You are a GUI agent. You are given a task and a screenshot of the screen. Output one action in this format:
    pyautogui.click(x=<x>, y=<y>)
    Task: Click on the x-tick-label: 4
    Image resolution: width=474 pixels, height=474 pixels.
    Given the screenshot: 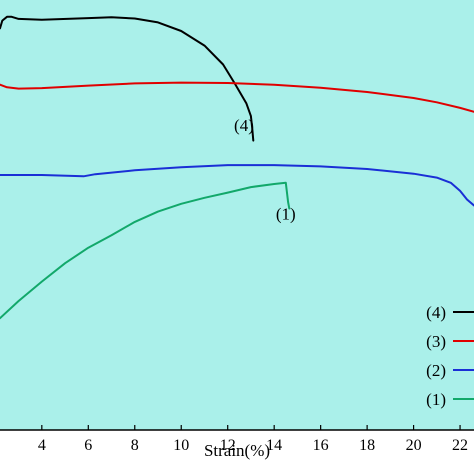 What is the action you would take?
    pyautogui.click(x=42, y=445)
    